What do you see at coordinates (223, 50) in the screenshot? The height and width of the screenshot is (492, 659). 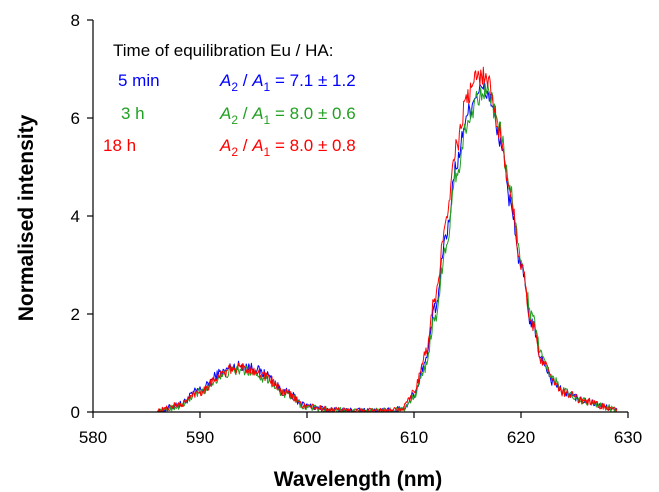 I see `legend-header: Time of equilibration Eu / HA:` at bounding box center [223, 50].